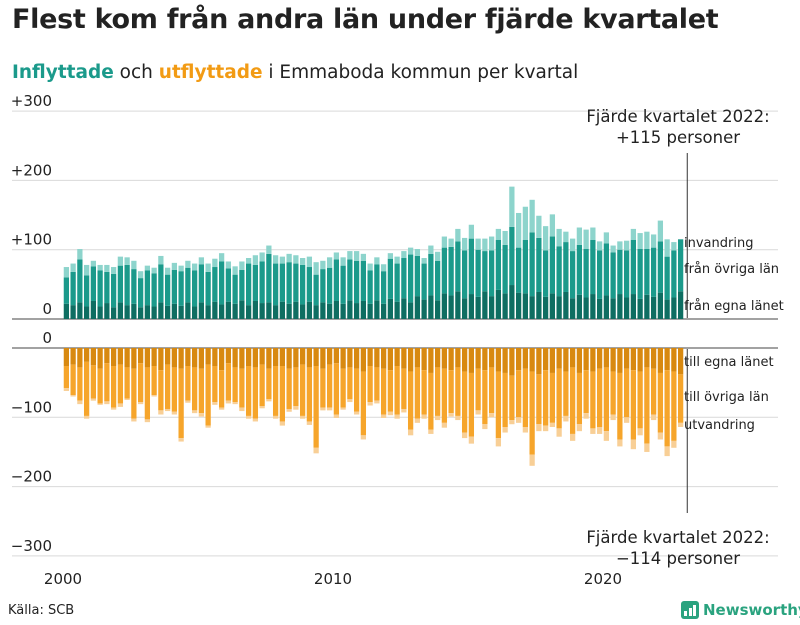 The image size is (800, 625). I want to click on series-label-in: från övriga län, so click(731, 269).